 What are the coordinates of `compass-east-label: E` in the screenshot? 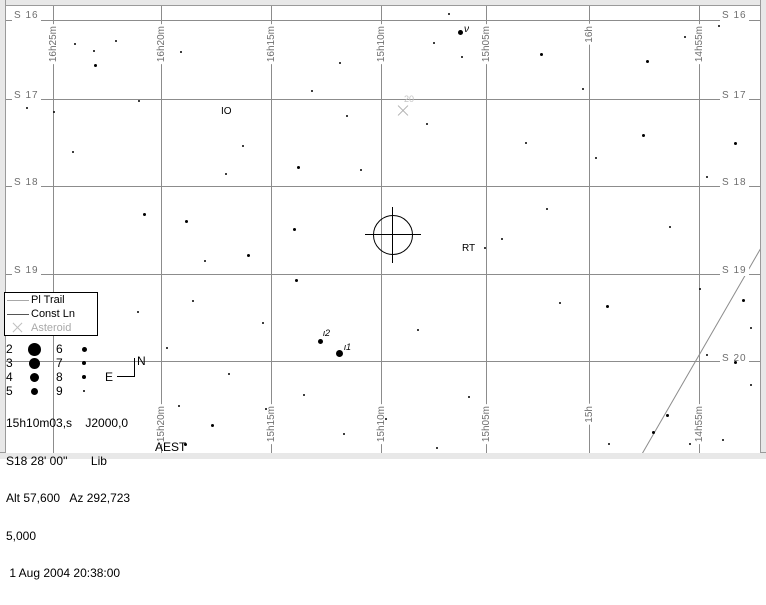 It's located at (109, 377).